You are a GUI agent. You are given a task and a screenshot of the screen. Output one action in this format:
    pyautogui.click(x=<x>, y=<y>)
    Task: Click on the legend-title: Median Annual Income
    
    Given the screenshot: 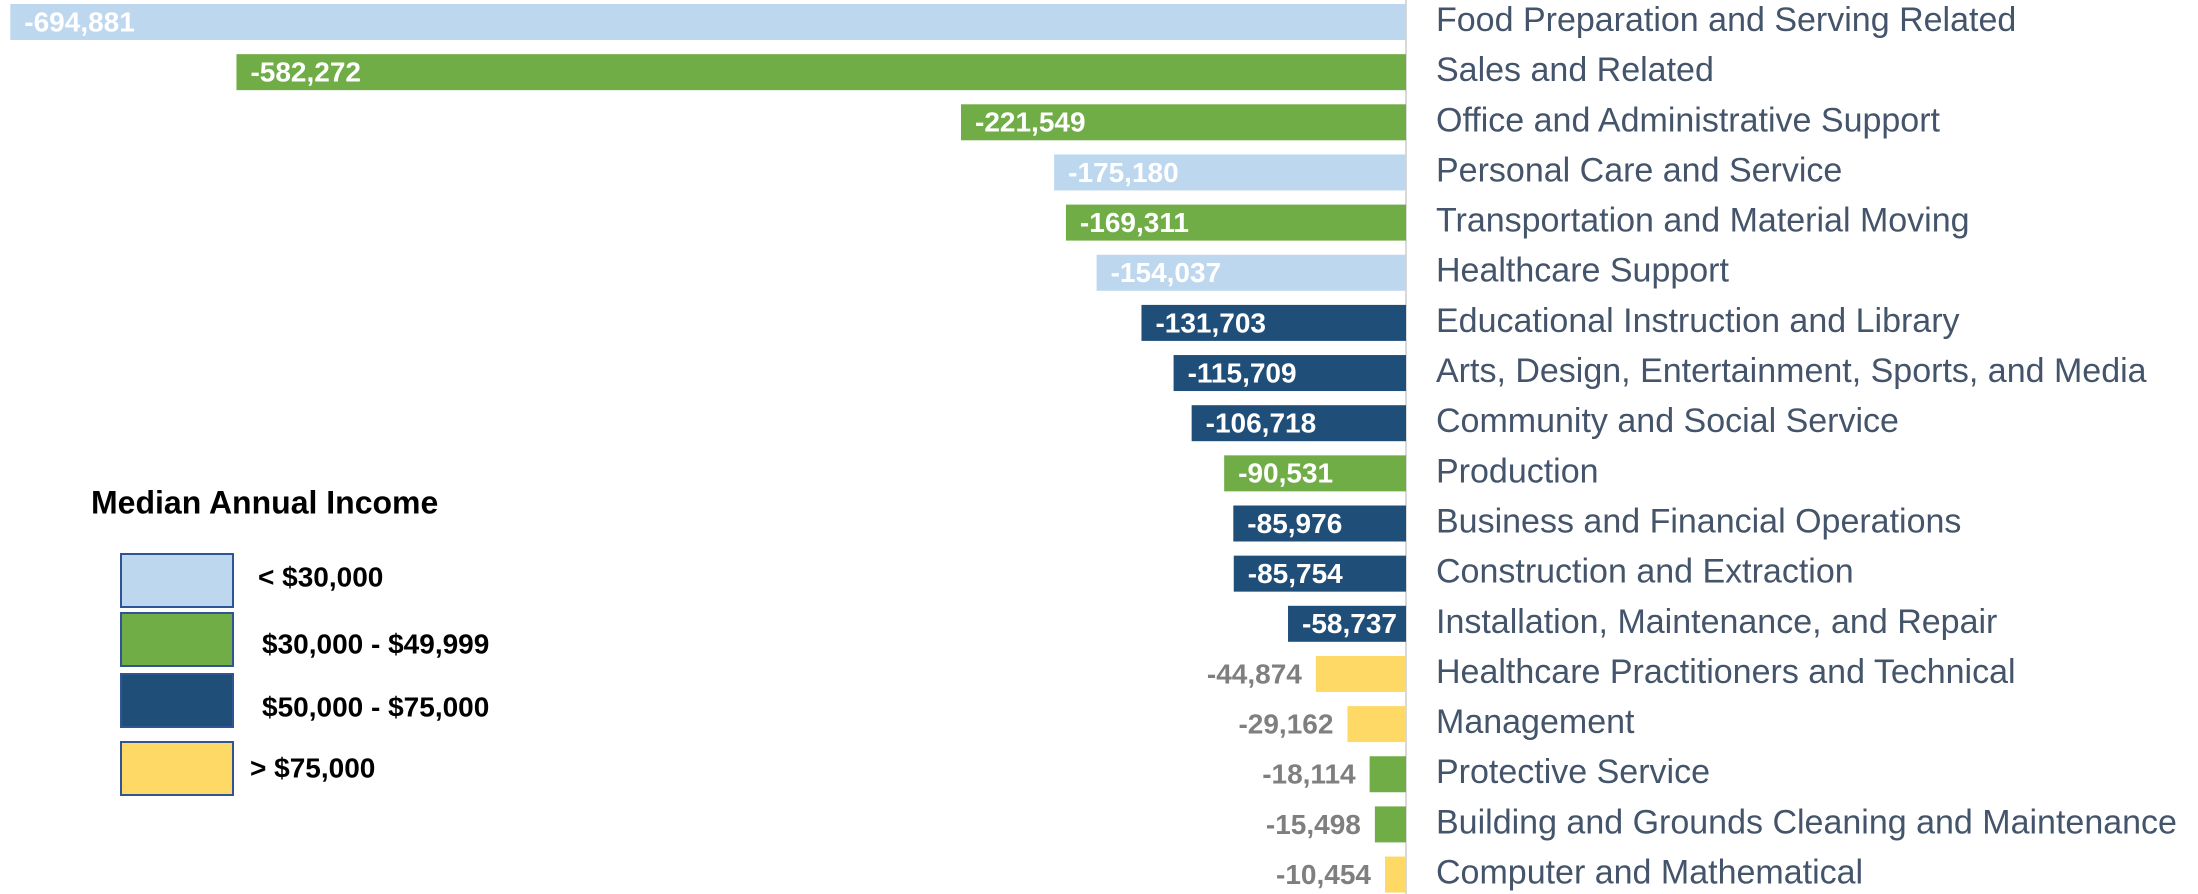 What is the action you would take?
    pyautogui.click(x=264, y=502)
    